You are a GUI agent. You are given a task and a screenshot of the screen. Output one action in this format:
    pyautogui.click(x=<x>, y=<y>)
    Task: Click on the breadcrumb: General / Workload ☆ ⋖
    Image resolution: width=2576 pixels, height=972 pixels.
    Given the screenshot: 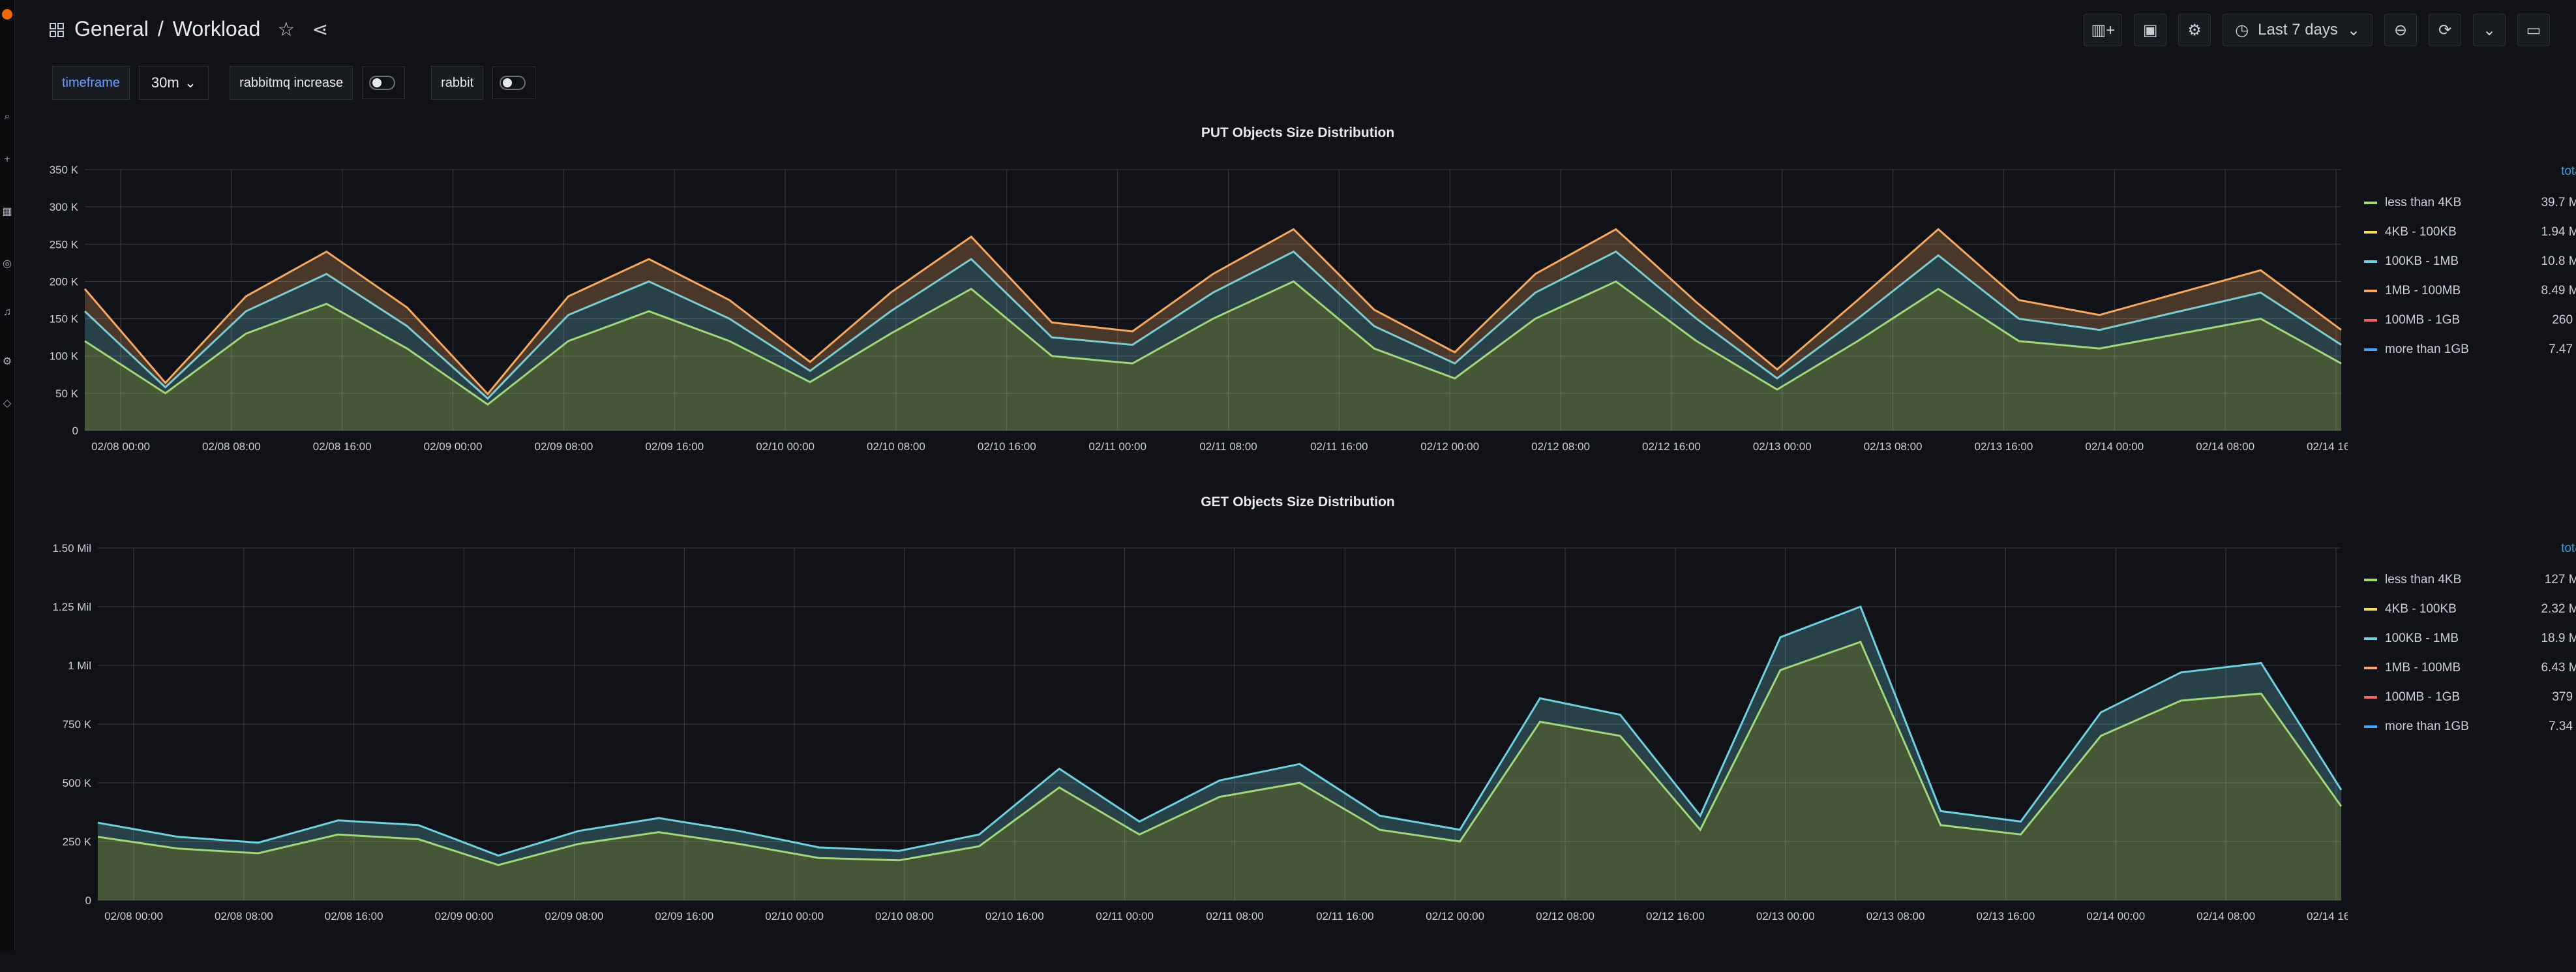 What is the action you would take?
    pyautogui.click(x=189, y=29)
    